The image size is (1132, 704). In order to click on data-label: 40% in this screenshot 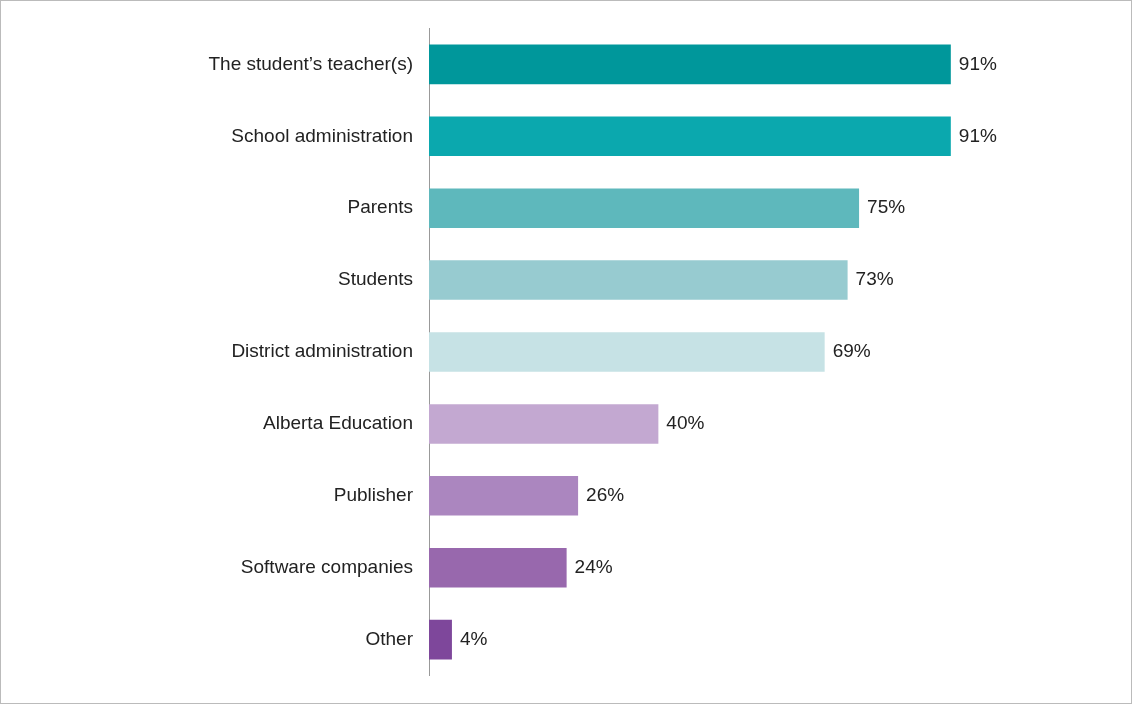, I will do `click(685, 423)`.